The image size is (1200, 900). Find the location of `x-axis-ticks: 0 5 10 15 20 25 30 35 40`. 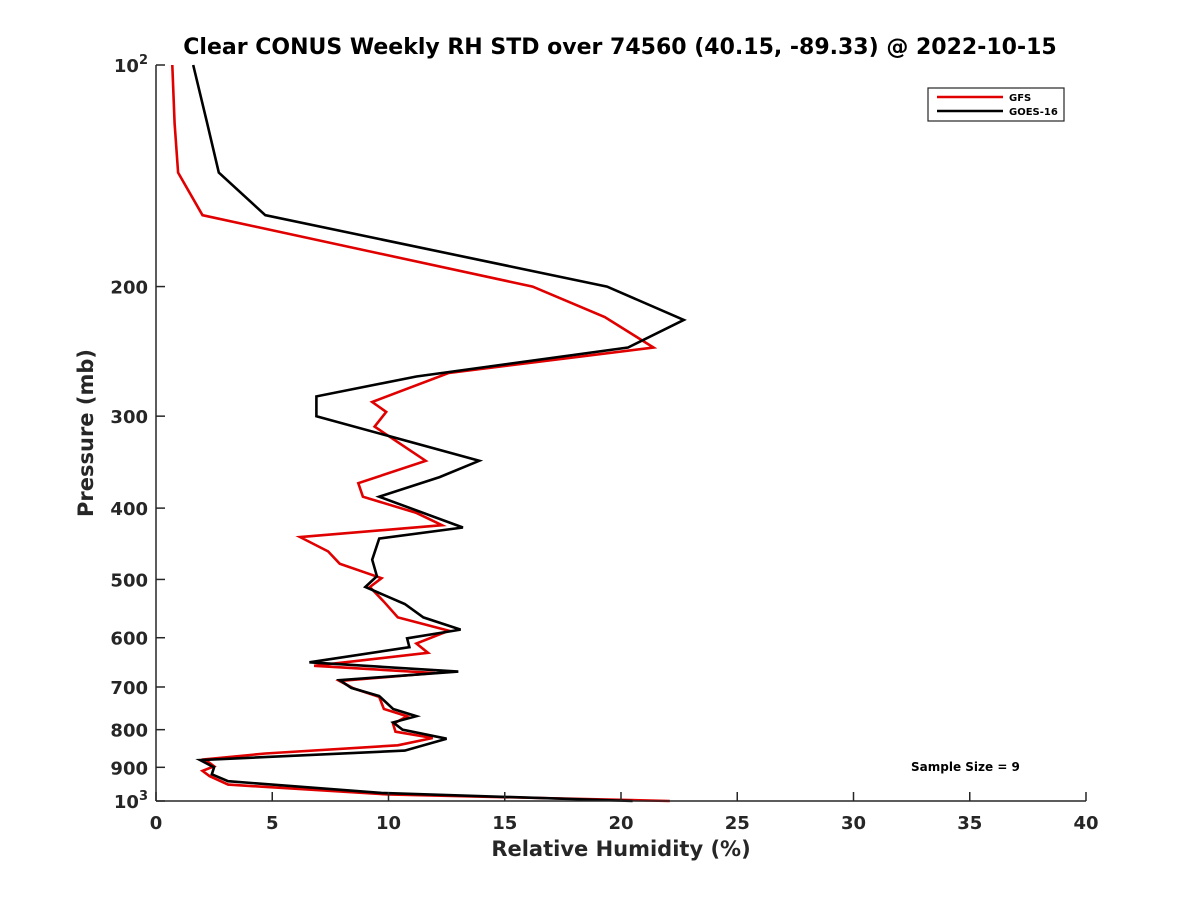

x-axis-ticks: 0 5 10 15 20 25 30 35 40 is located at coordinates (624, 813).